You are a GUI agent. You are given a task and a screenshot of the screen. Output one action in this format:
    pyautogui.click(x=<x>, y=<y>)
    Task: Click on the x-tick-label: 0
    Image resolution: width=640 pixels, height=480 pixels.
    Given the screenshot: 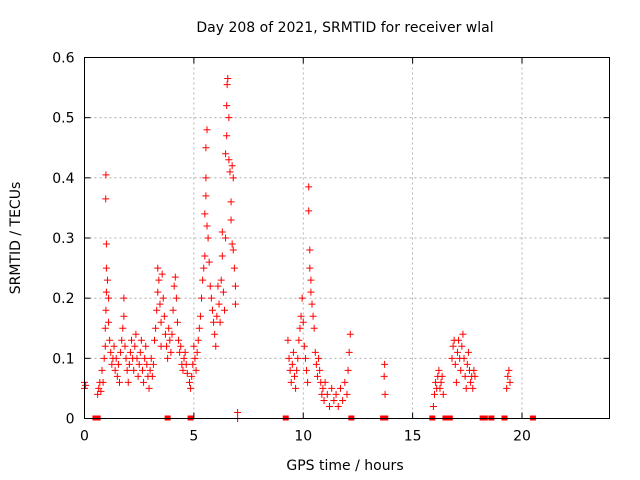 What is the action you would take?
    pyautogui.click(x=84, y=437)
    